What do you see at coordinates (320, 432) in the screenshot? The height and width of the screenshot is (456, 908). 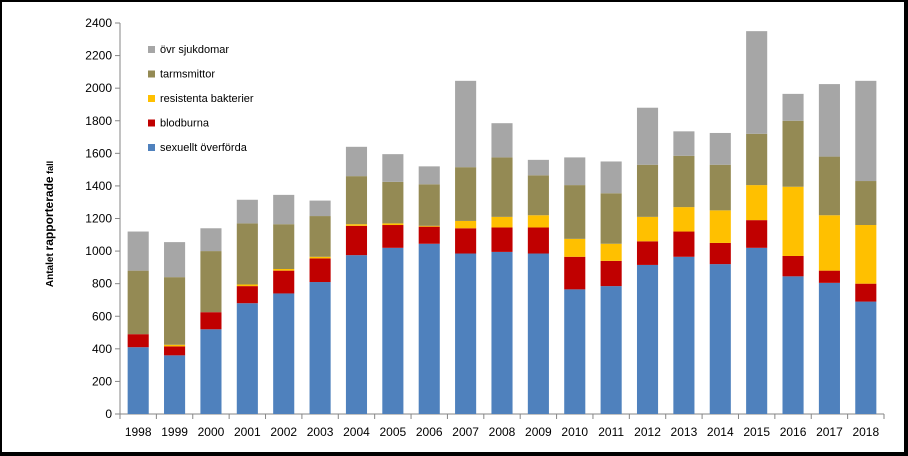 I see `x-tick-label: 2003` at bounding box center [320, 432].